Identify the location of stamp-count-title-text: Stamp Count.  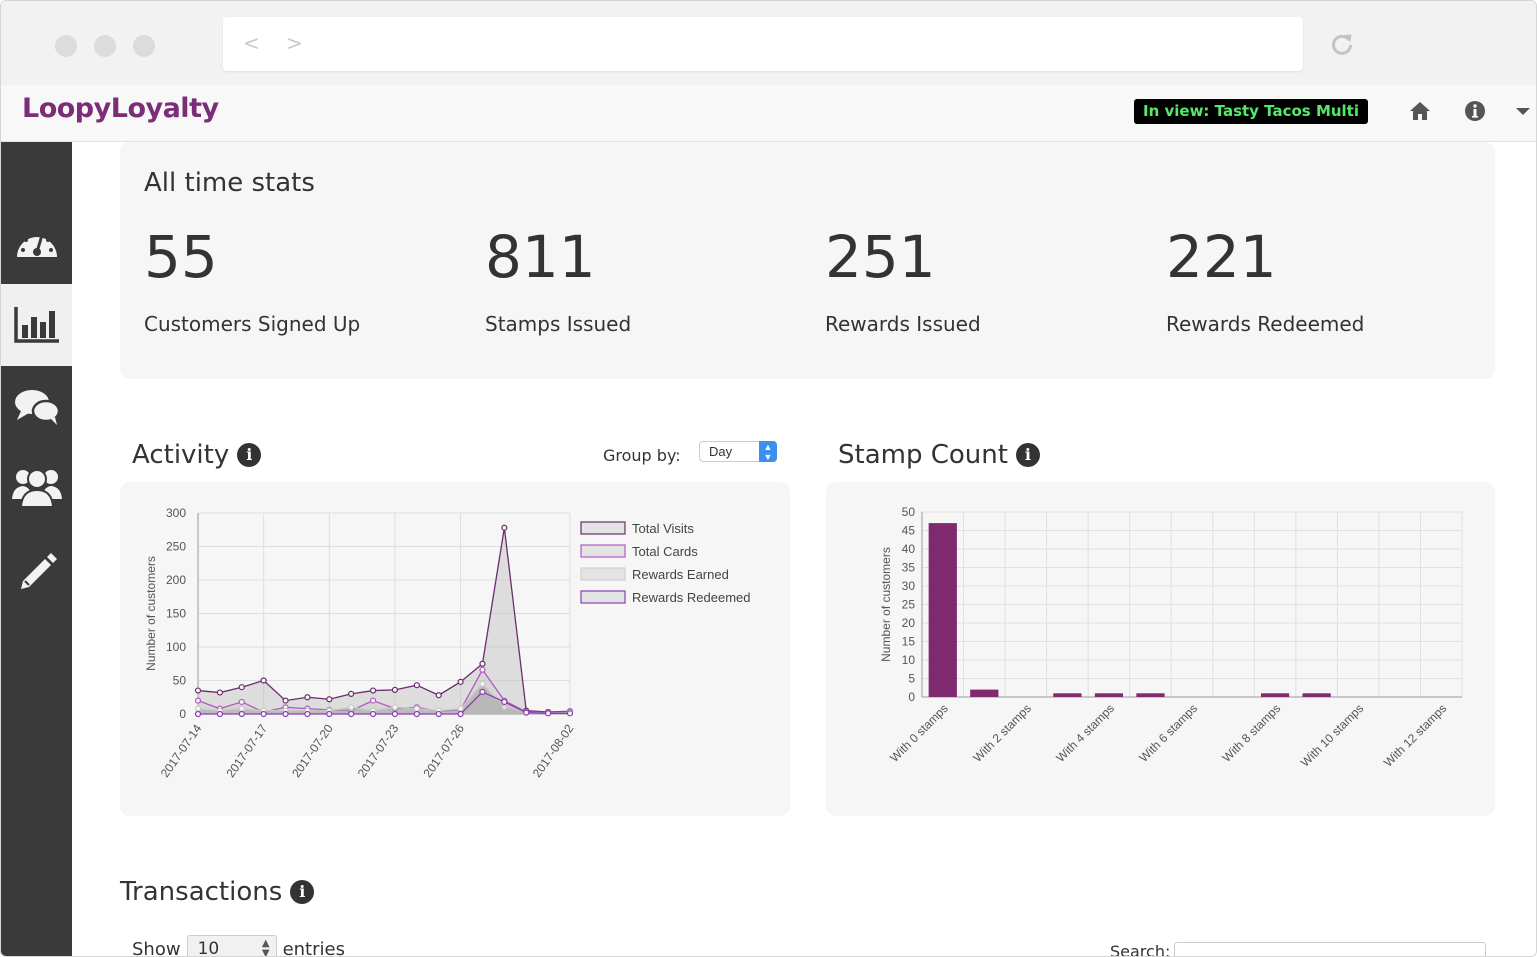
(923, 455).